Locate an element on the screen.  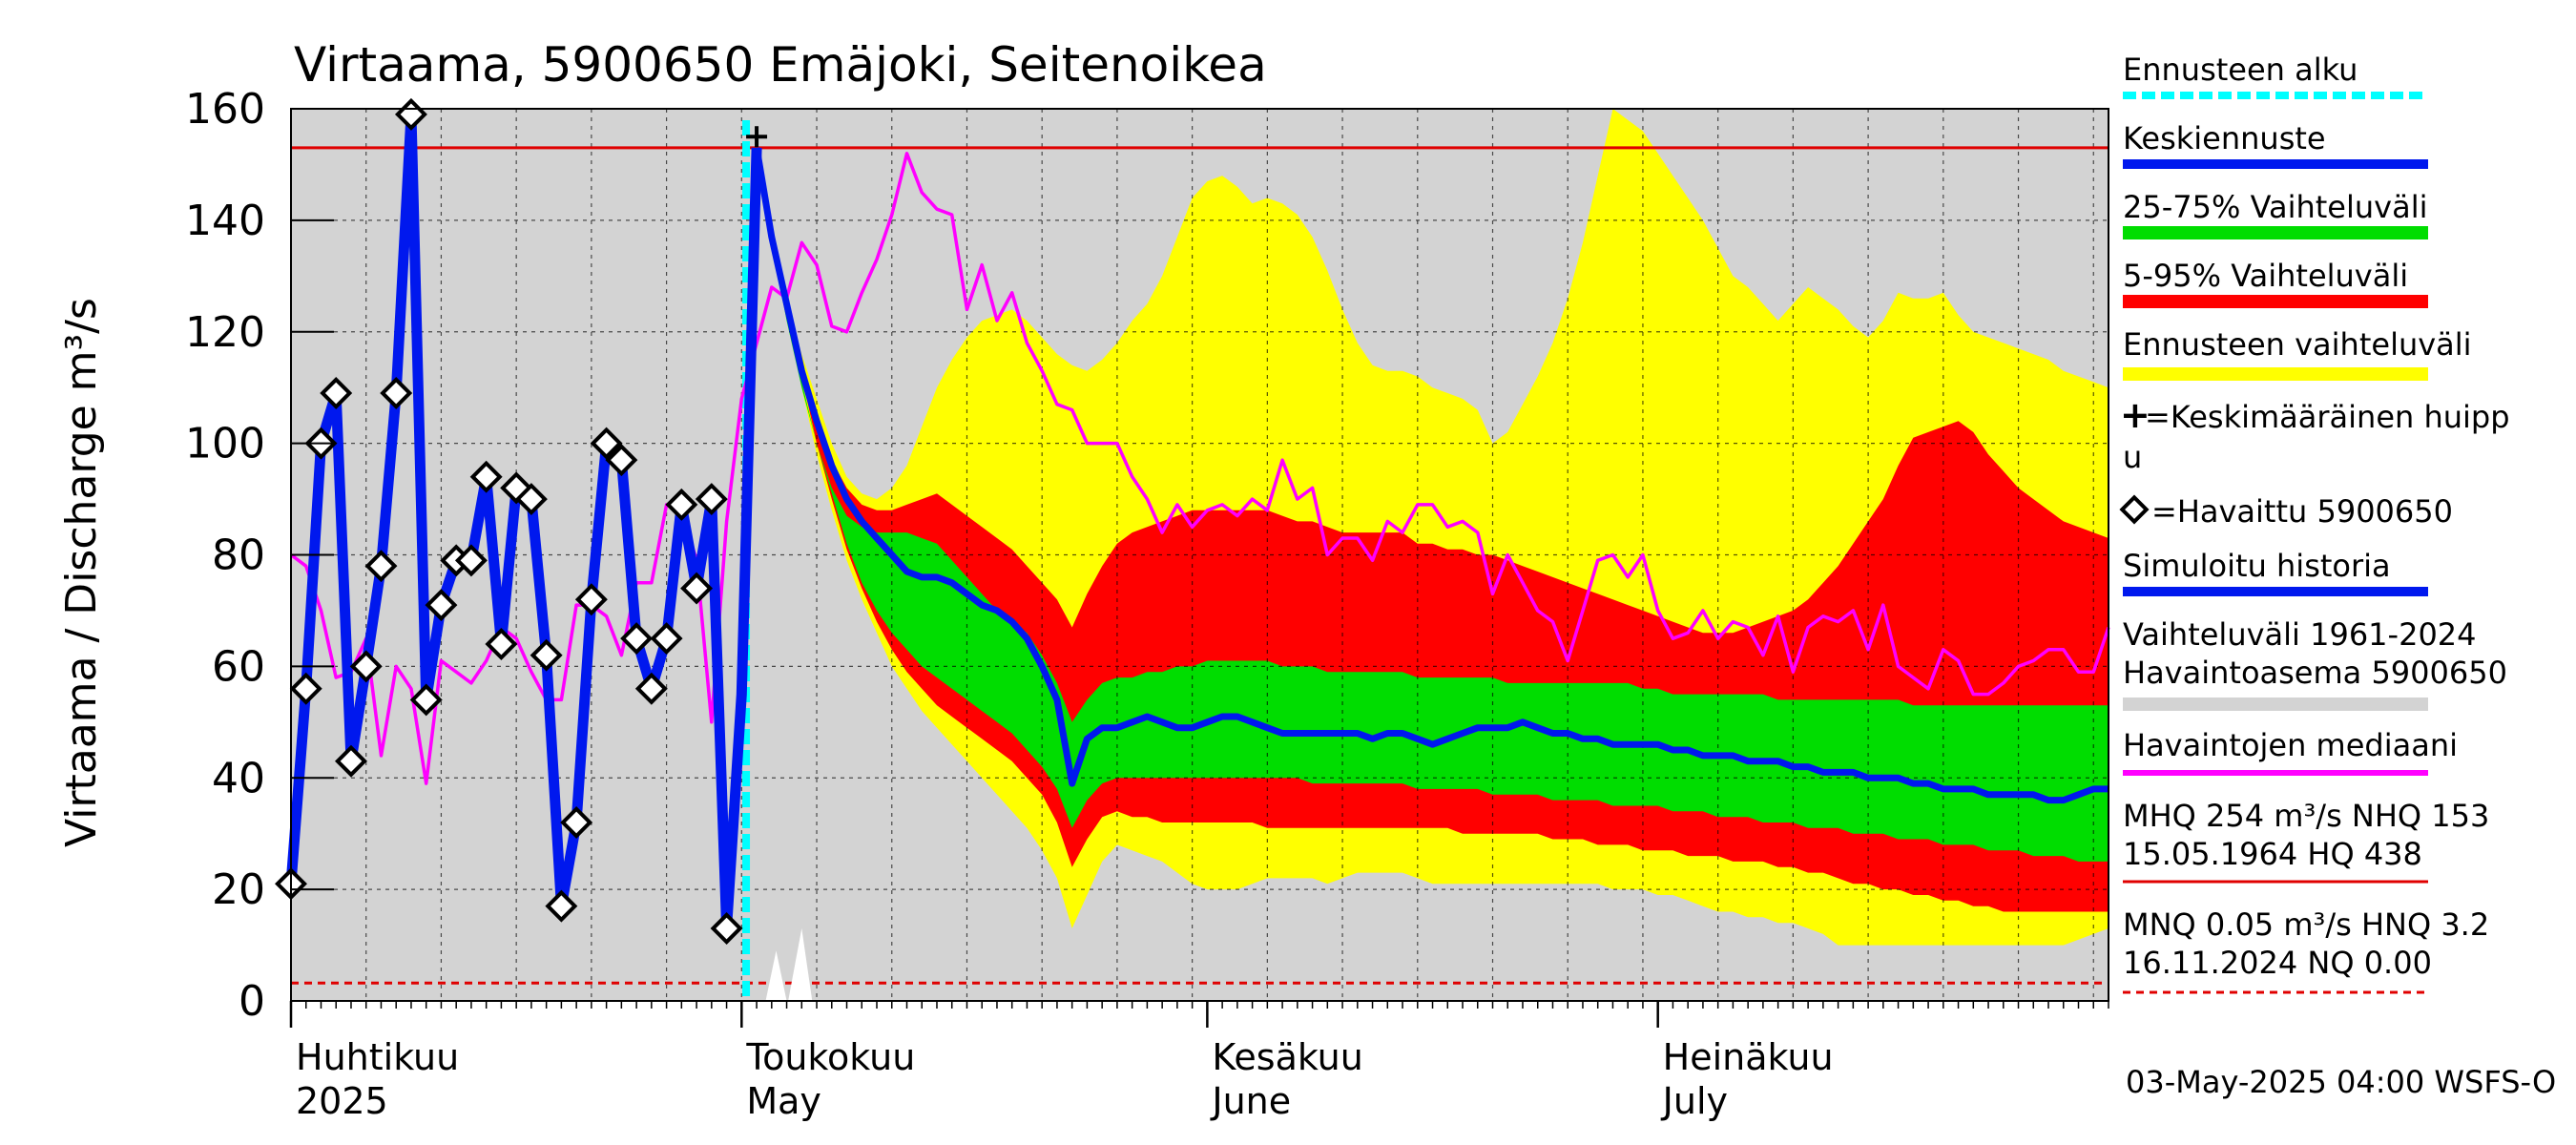
y-tick-label: 20 is located at coordinates (238, 890).